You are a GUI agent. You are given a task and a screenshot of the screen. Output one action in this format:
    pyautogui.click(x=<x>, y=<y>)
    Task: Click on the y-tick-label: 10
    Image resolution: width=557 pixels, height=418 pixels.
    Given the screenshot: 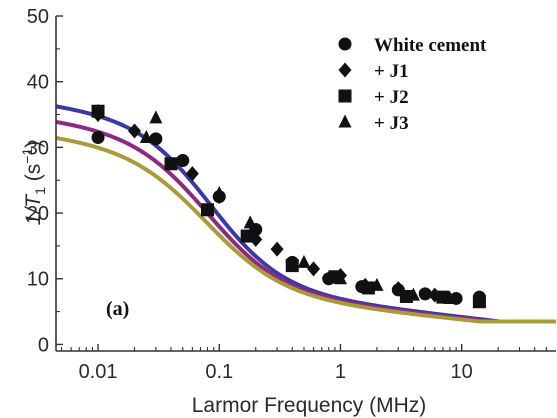 What is the action you would take?
    pyautogui.click(x=38, y=280)
    